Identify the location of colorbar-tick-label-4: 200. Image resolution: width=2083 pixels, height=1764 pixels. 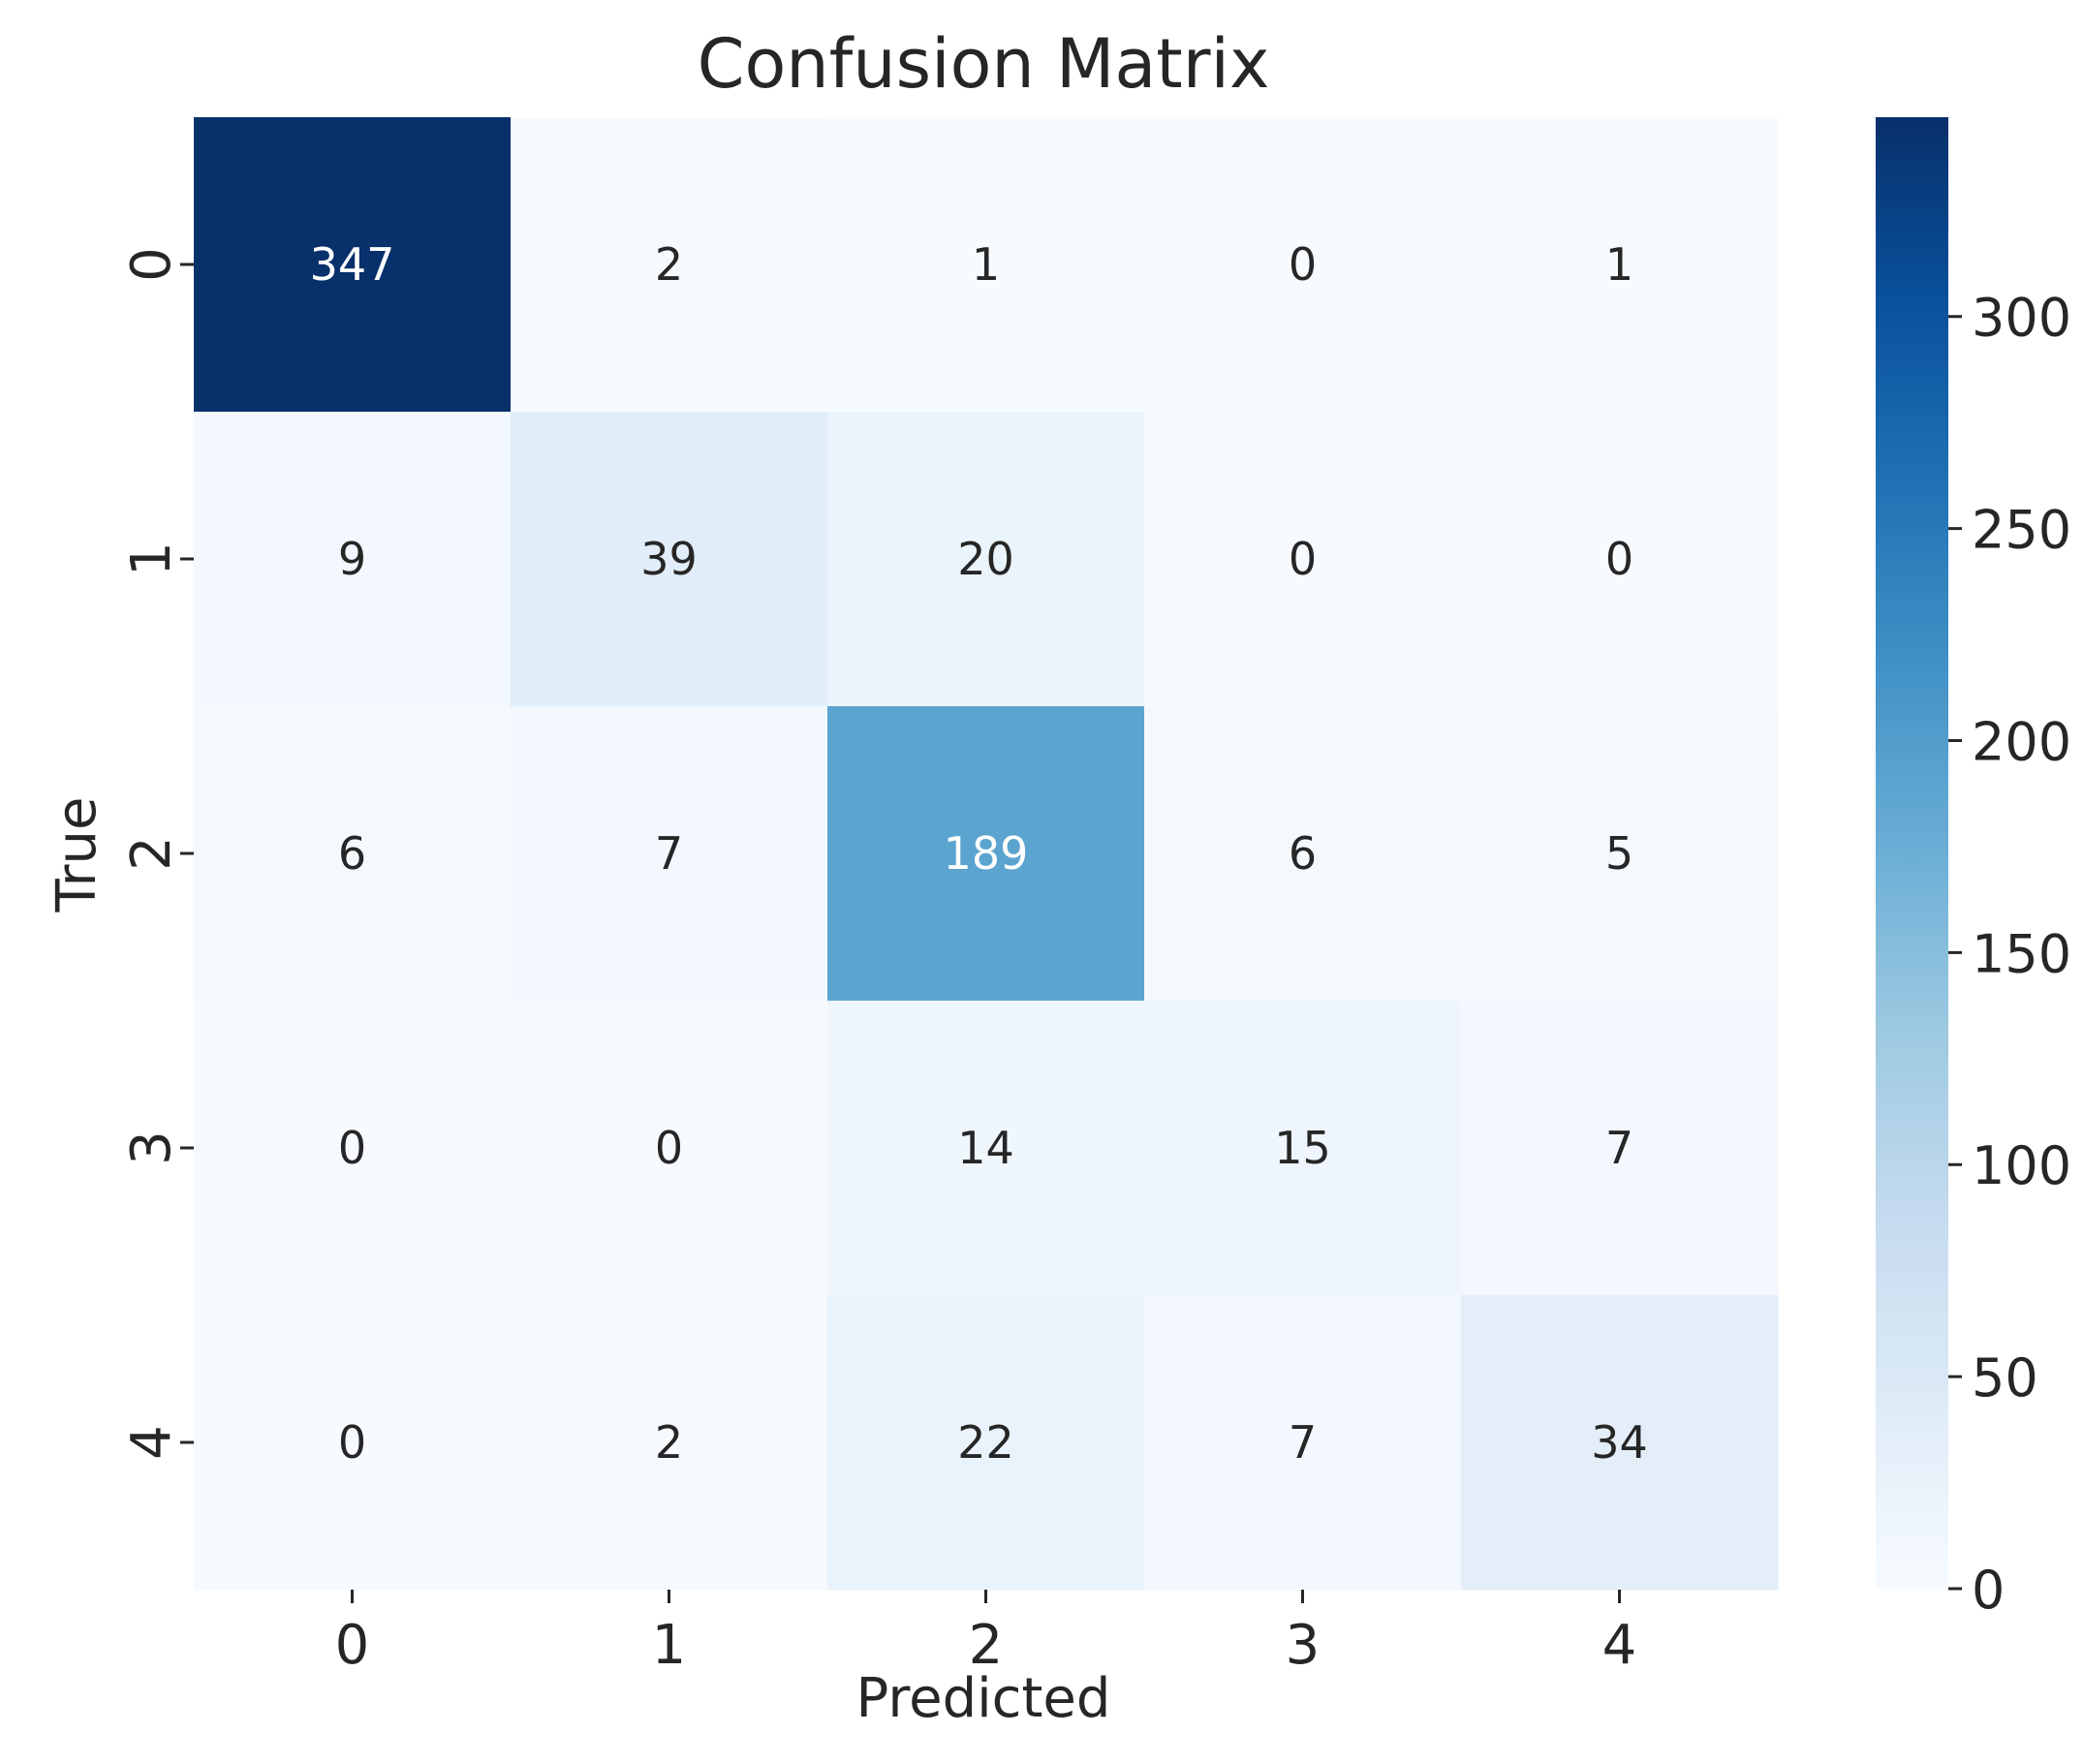
(2021, 741).